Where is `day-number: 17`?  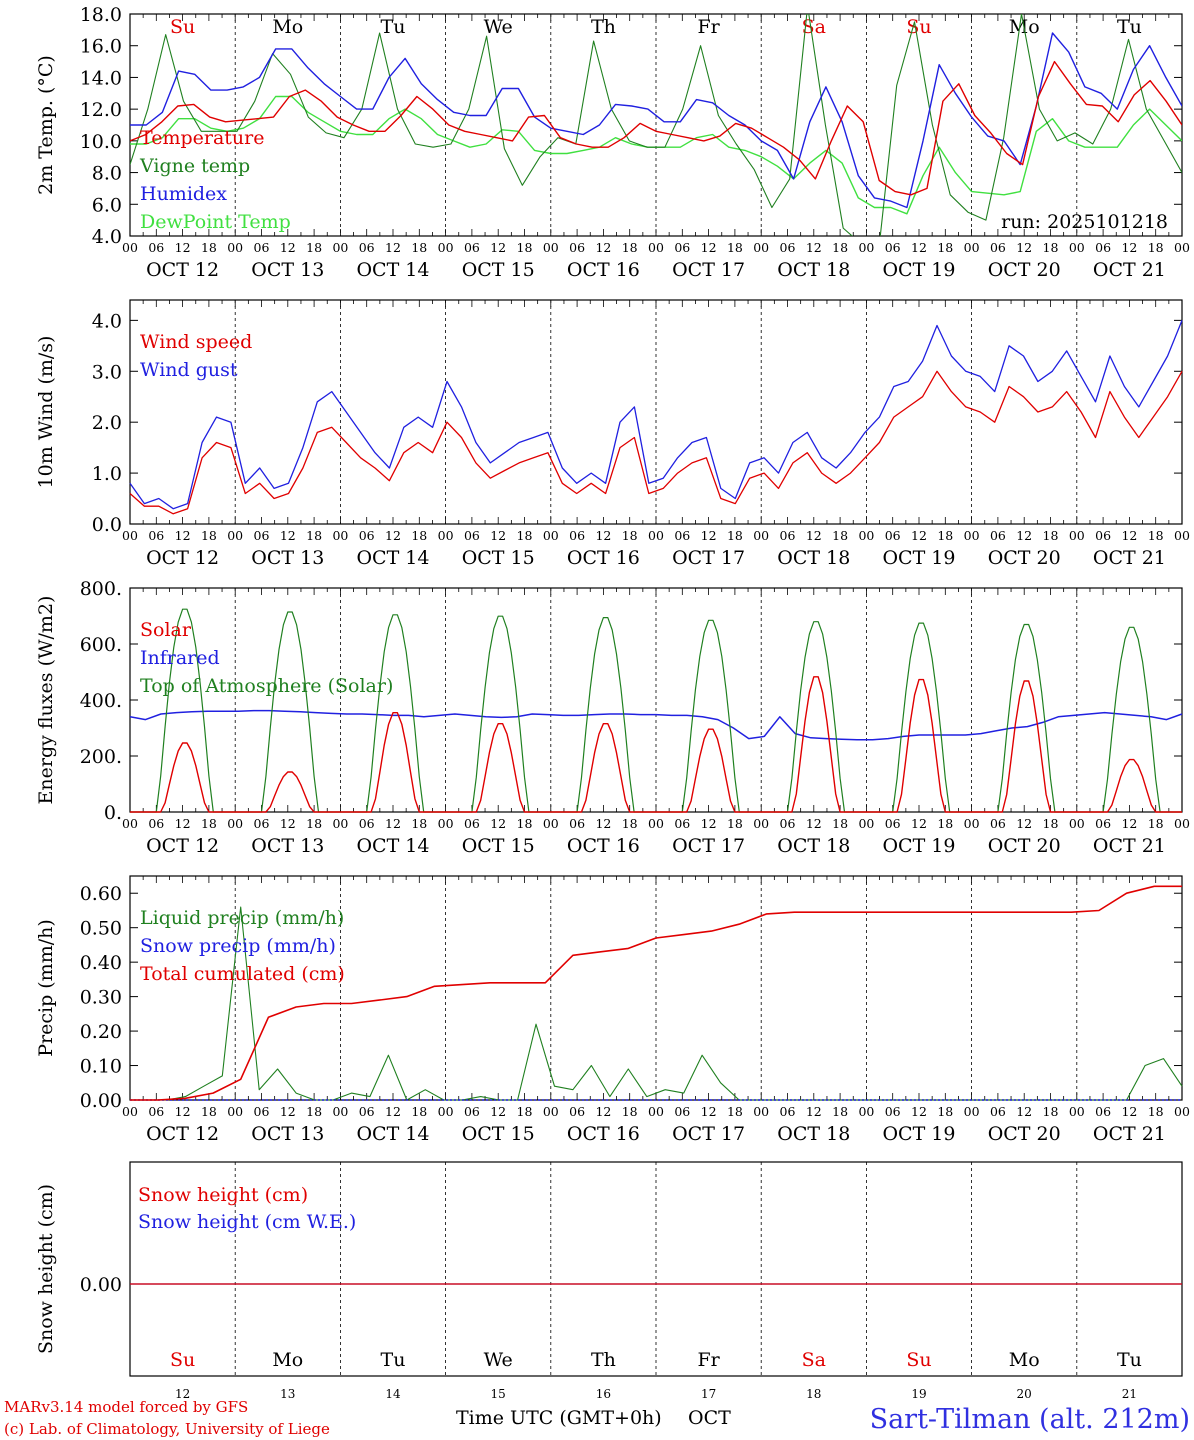 day-number: 17 is located at coordinates (708, 1394).